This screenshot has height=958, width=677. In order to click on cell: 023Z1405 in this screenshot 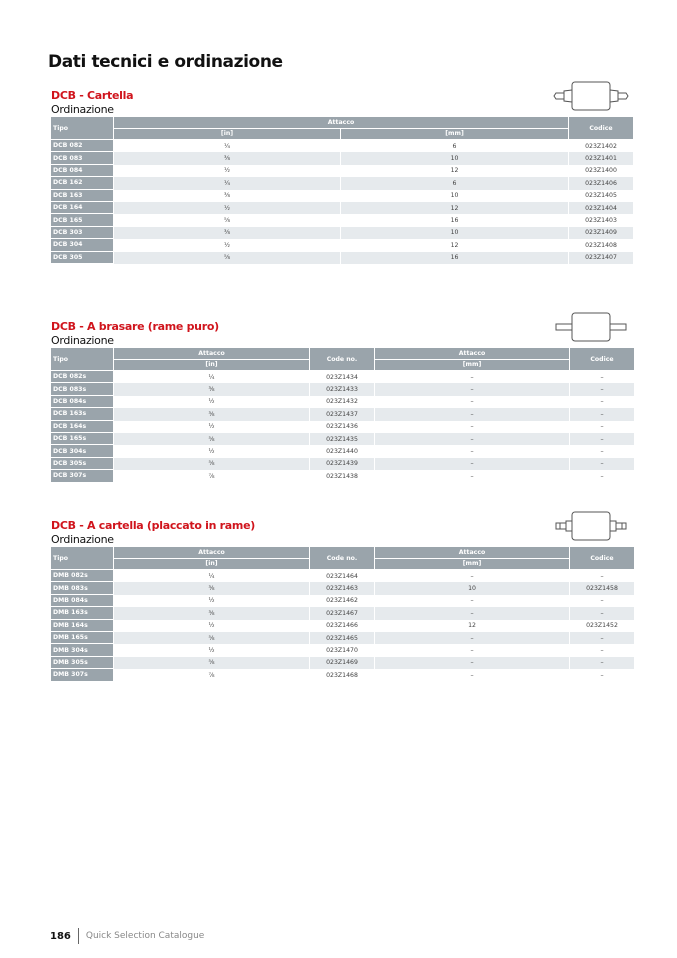, I will do `click(601, 196)`.